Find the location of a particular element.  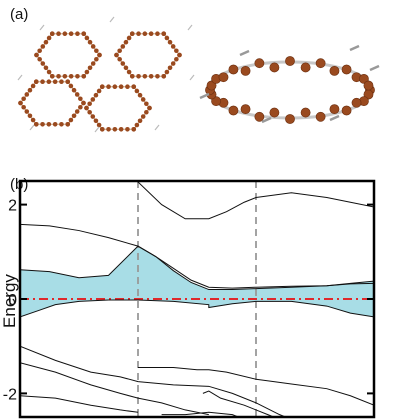

honeycomb-structure is located at coordinates (106, 74).